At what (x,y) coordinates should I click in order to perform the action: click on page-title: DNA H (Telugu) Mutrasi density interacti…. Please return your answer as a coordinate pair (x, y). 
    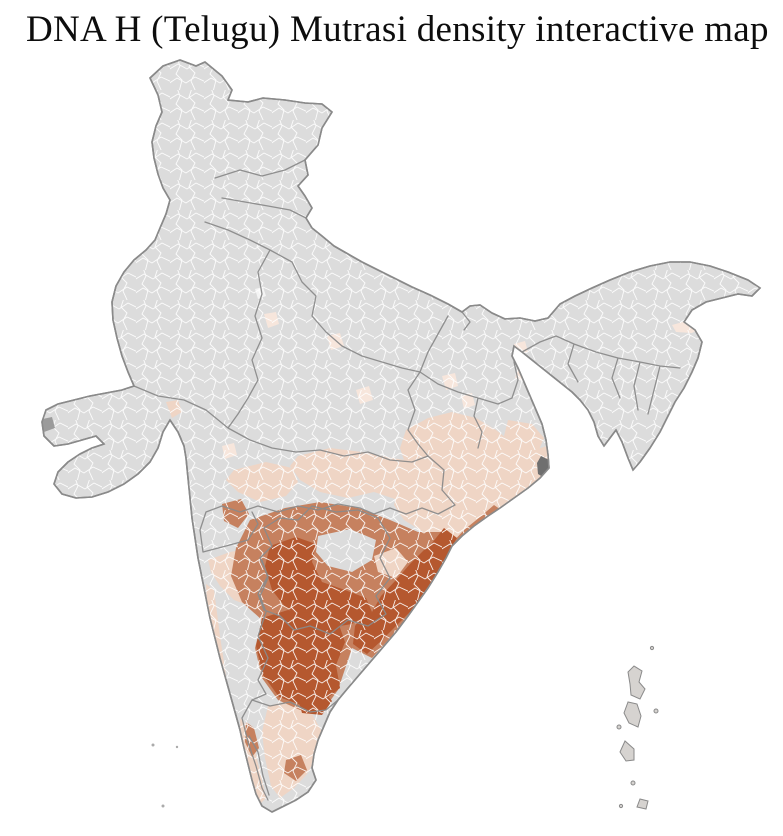
    Looking at the image, I should click on (397, 29).